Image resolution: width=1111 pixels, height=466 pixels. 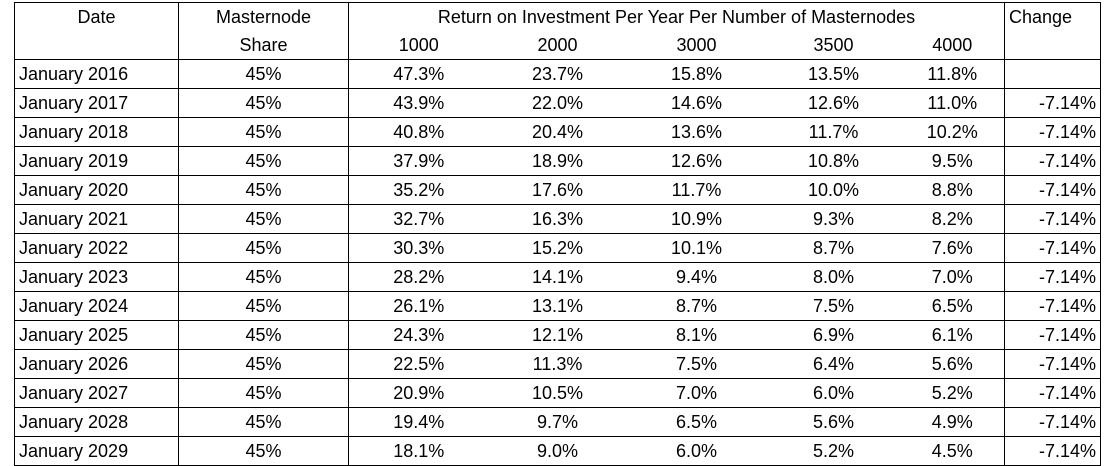 I want to click on cell-roi-1000: 47.3%, so click(x=418, y=74).